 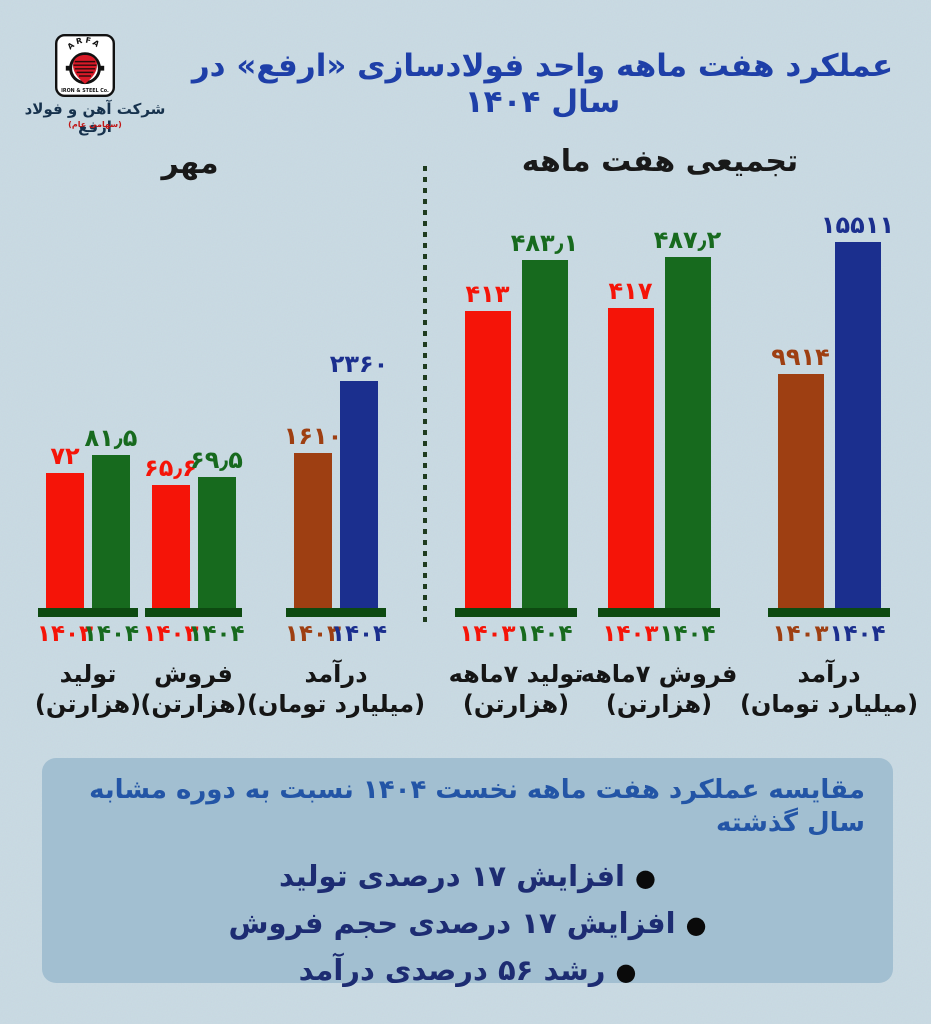 What do you see at coordinates (170, 468) in the screenshot?
I see `bar-value-label: ۶۵٫۶` at bounding box center [170, 468].